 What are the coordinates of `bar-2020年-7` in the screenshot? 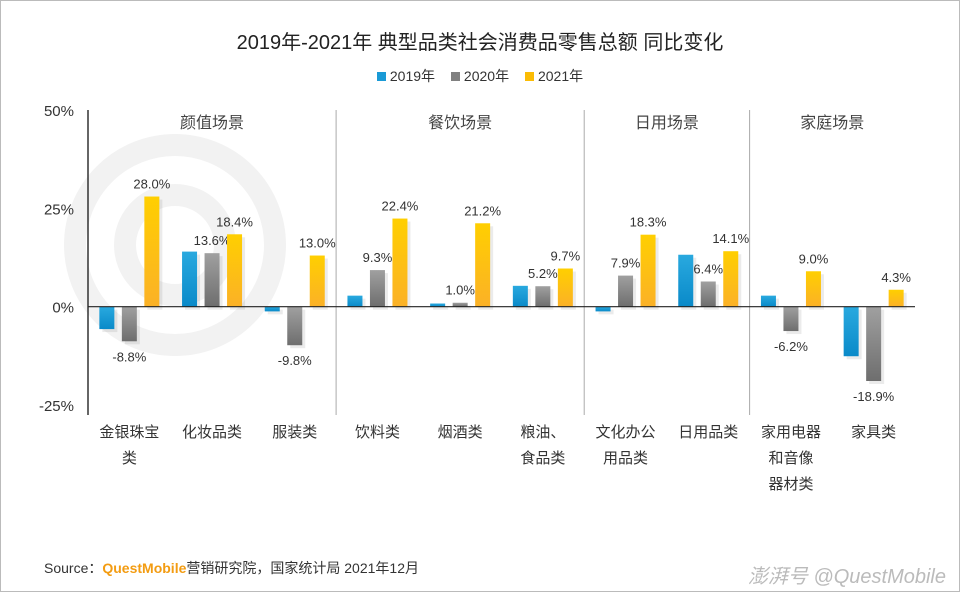 It's located at (708, 294).